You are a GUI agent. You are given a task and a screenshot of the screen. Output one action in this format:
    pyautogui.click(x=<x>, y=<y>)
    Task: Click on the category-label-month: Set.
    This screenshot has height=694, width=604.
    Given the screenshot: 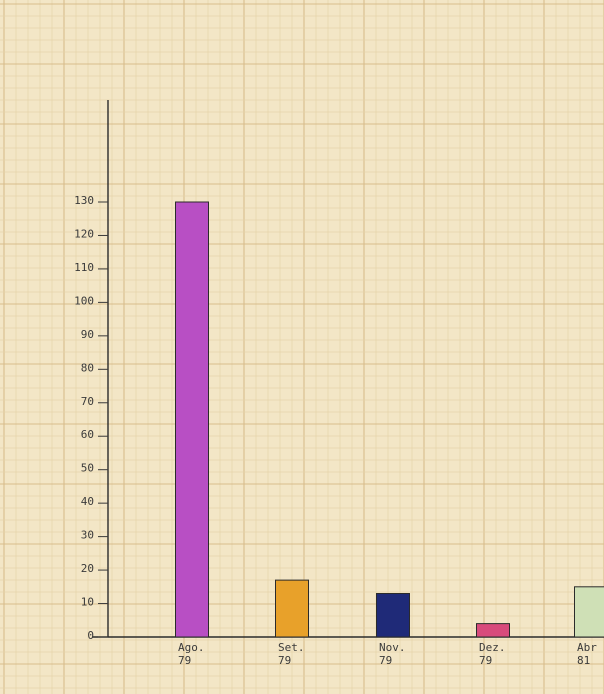 What is the action you would take?
    pyautogui.click(x=291, y=647)
    